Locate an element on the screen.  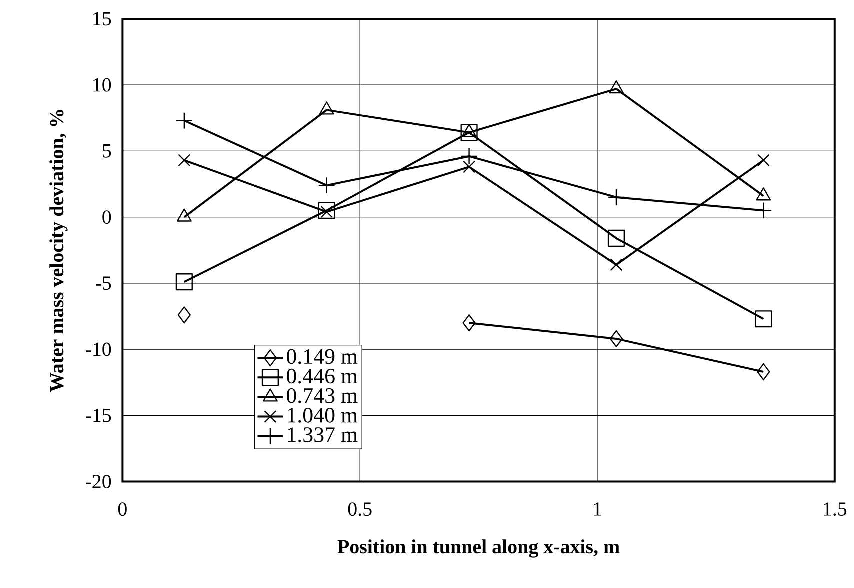
x-tick-label: 1.5 is located at coordinates (835, 509).